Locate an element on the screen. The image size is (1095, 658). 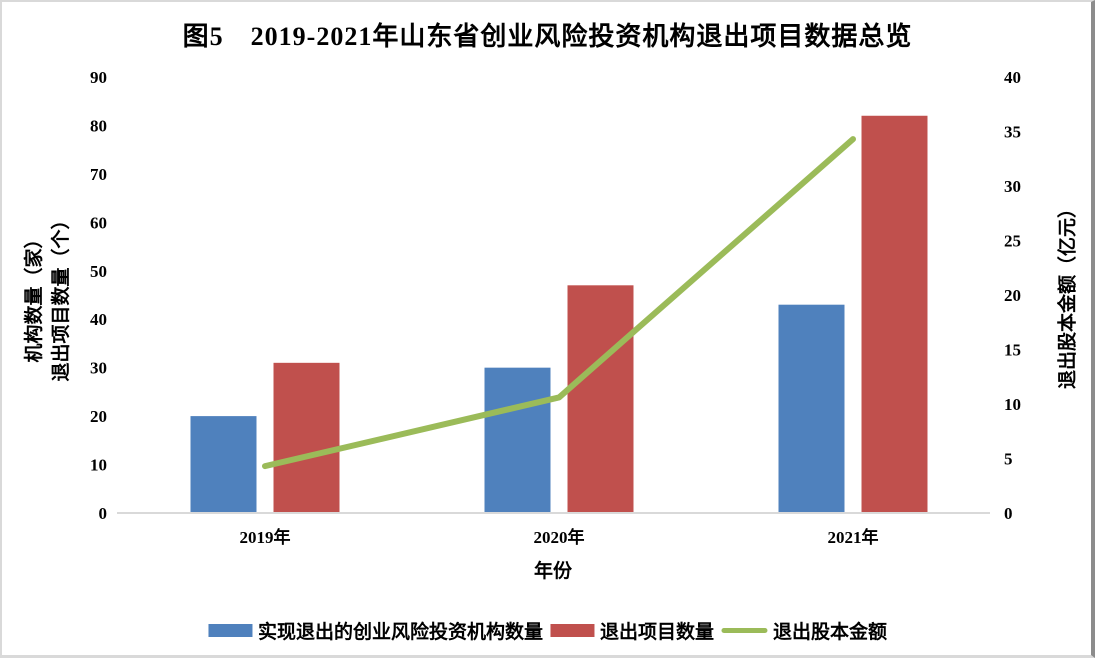
bar-institutions-2020年 is located at coordinates (517, 440).